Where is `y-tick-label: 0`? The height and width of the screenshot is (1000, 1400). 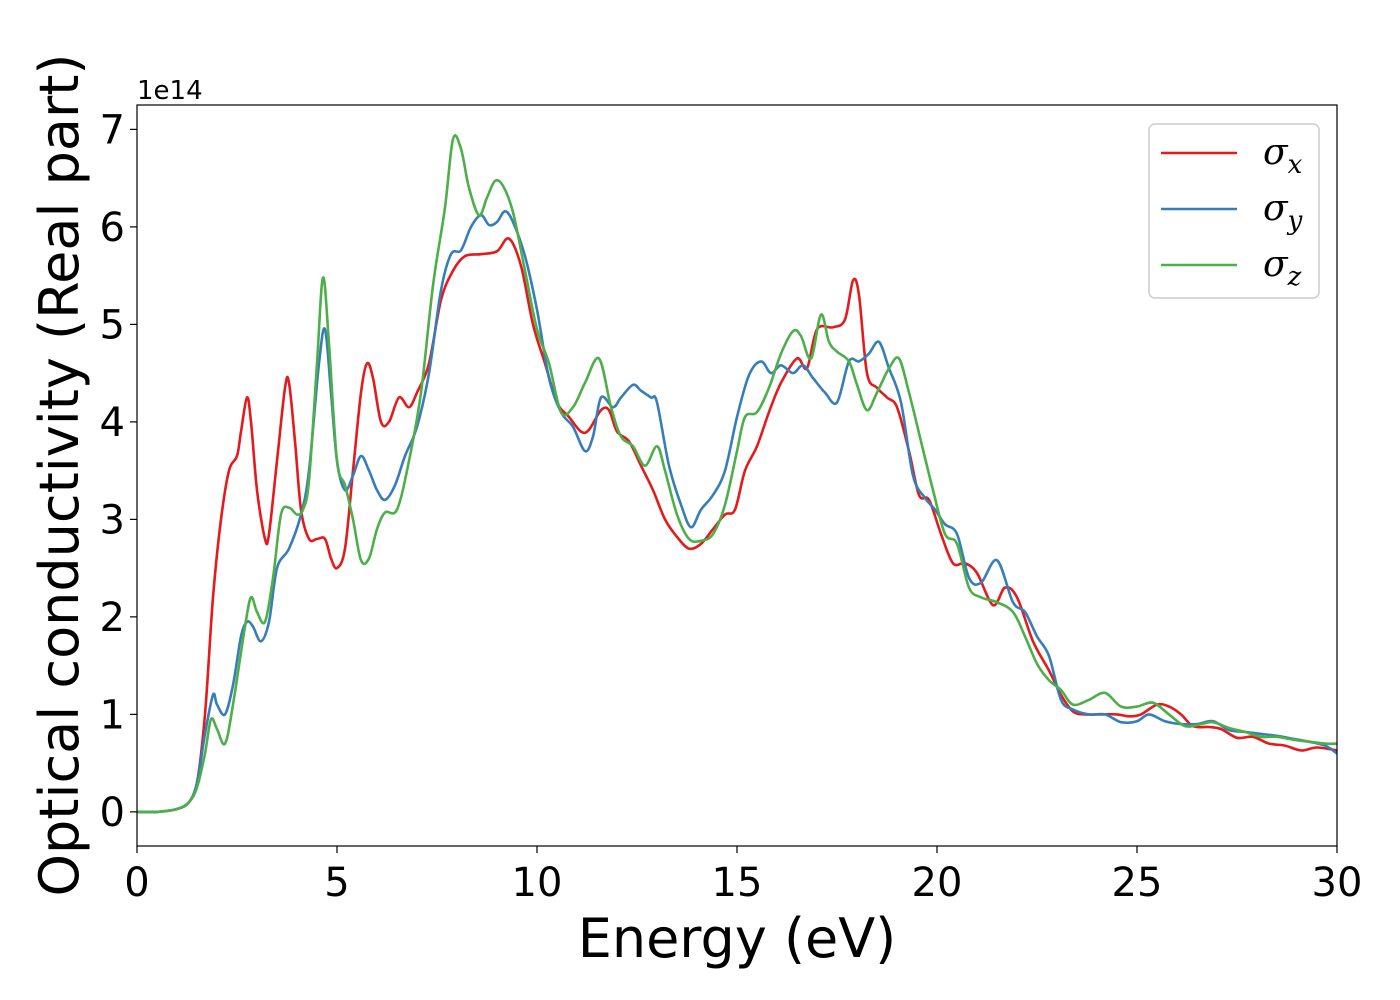
y-tick-label: 0 is located at coordinates (112, 813).